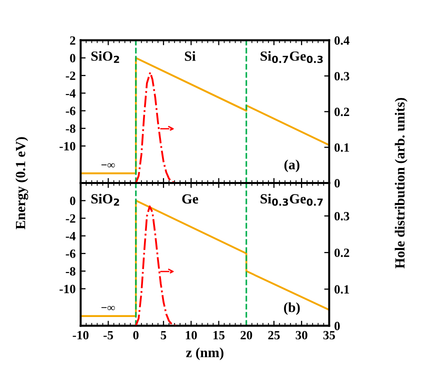 The image size is (436, 366). Describe the element at coordinates (292, 308) in the screenshot. I see `annotation: (b)` at that location.